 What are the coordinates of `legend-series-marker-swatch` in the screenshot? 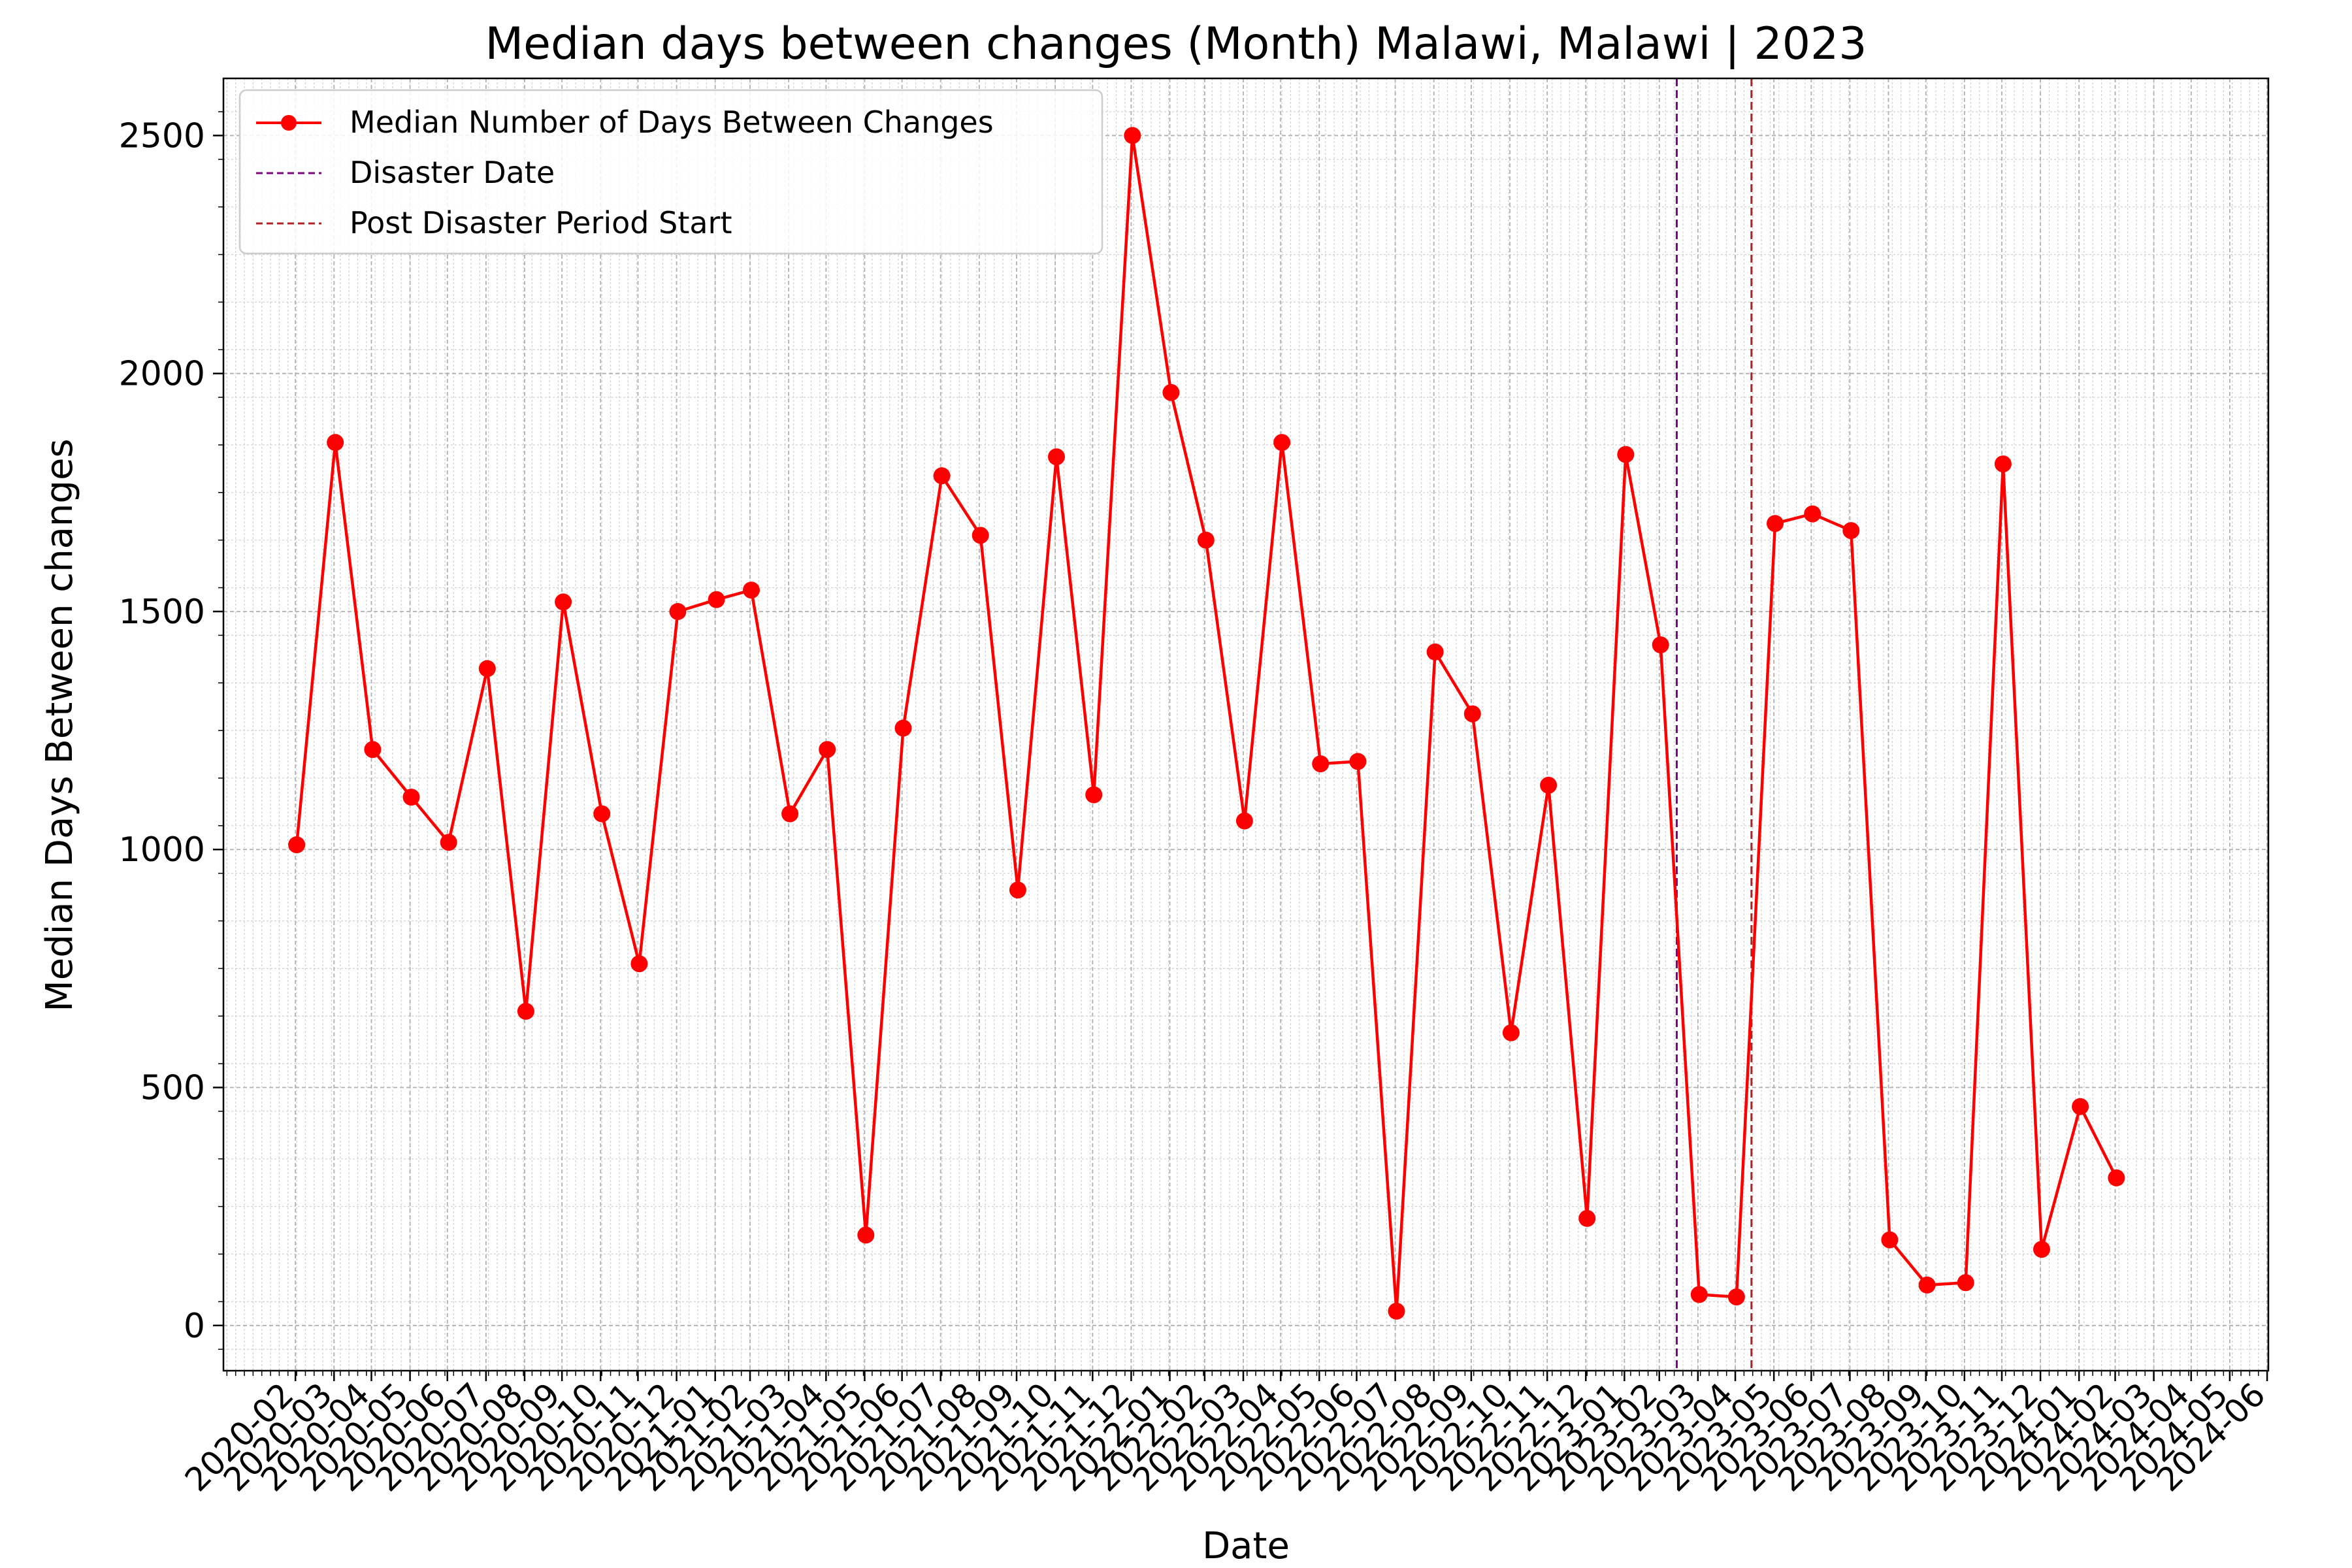 It's located at (289, 123).